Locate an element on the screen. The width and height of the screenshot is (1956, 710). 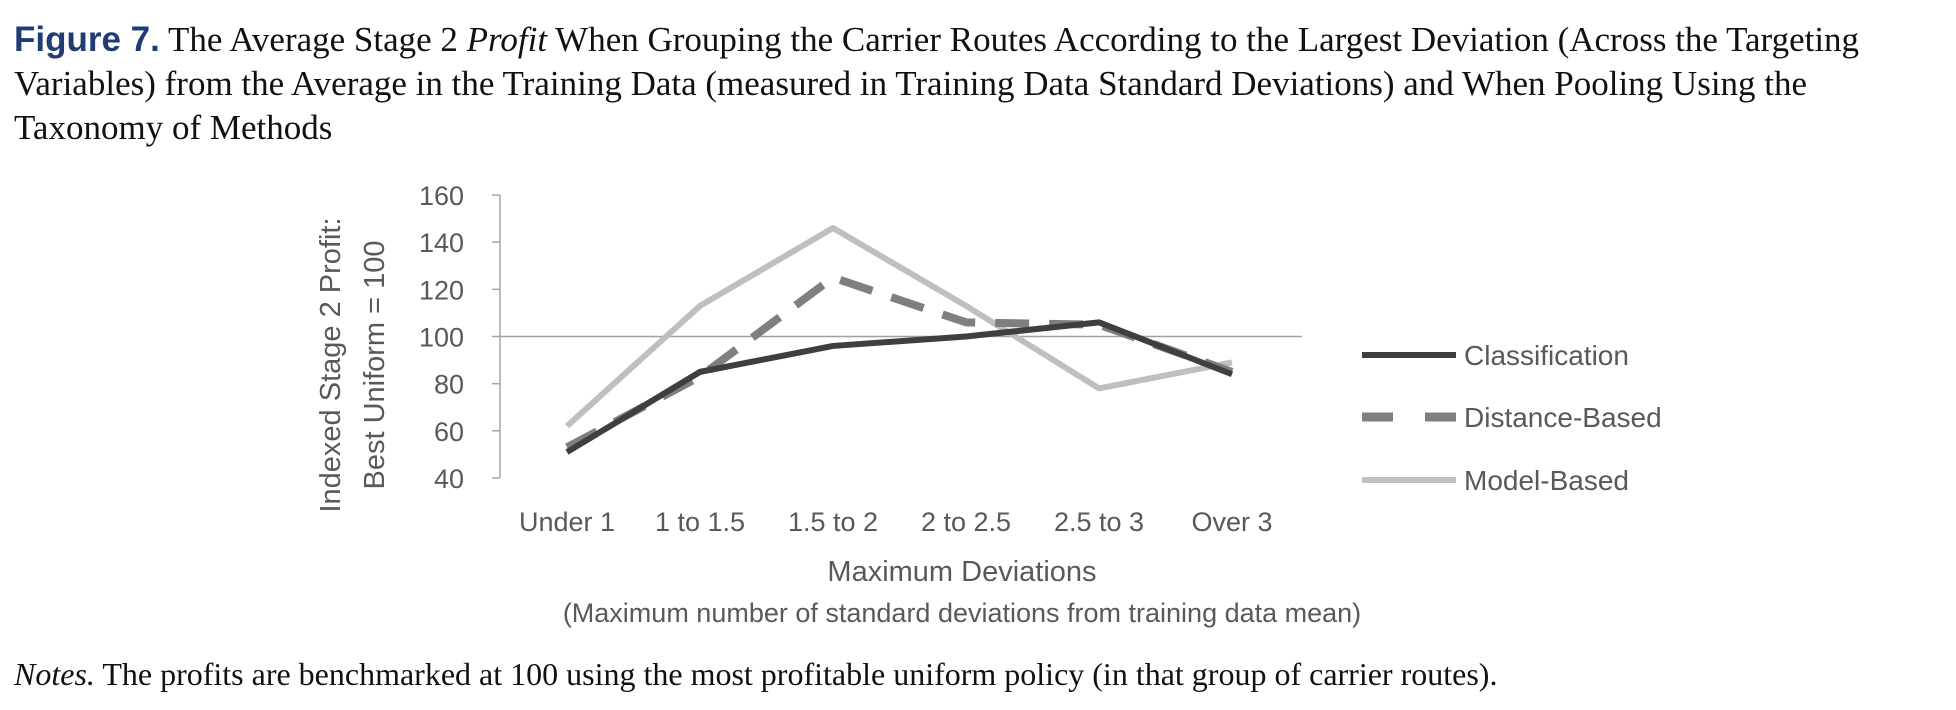
x-tick-label: Under 1 is located at coordinates (567, 522).